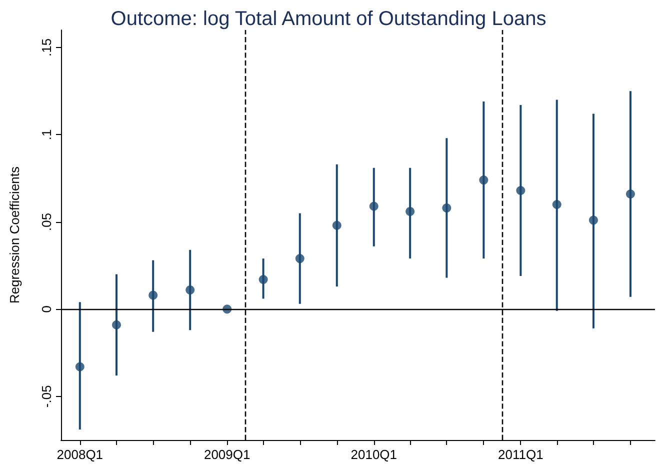 The height and width of the screenshot is (474, 657). What do you see at coordinates (328, 19) in the screenshot?
I see `chart-title: Outcome: log Total Amount of Outstanding Loans` at bounding box center [328, 19].